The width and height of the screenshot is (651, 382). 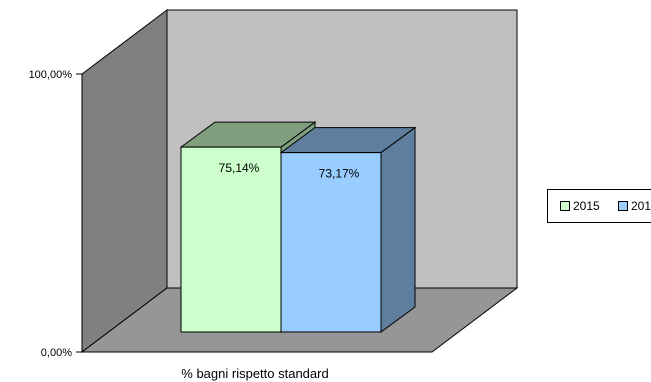 I want to click on data-label-2015: 75,14%, so click(x=239, y=168).